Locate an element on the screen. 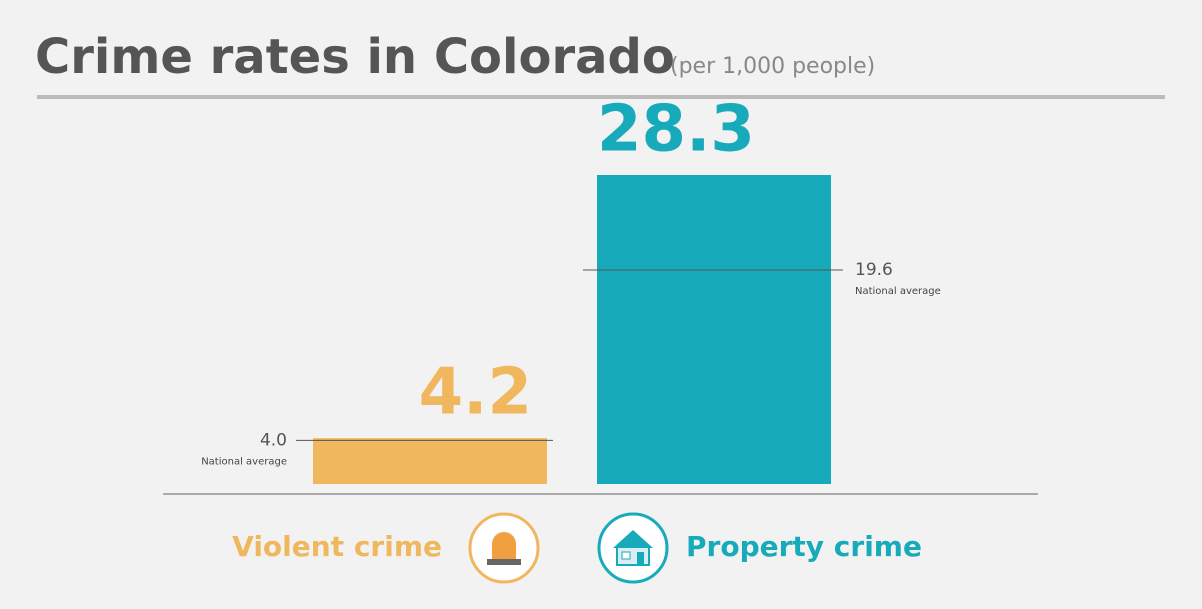  category-label: Property crime is located at coordinates (804, 546).